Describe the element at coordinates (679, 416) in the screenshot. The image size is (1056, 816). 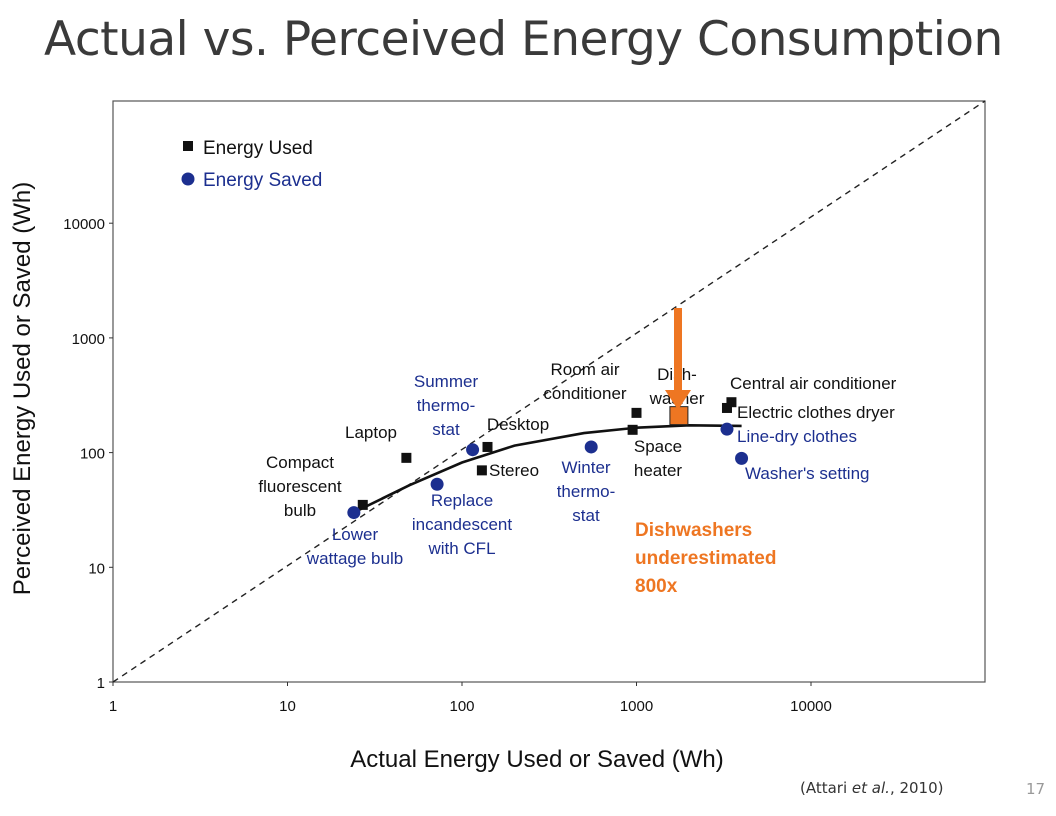
I see `dishwasher-point` at that location.